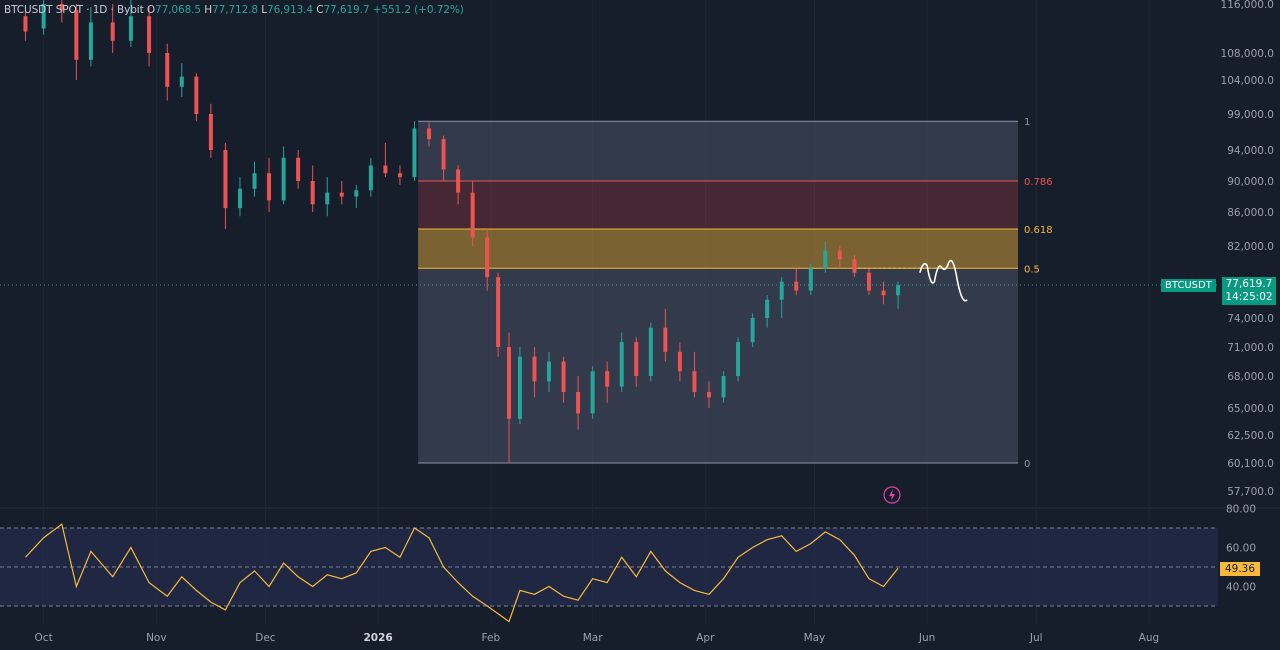 This screenshot has width=1280, height=650. I want to click on price-axis-label: 86,000.0, so click(1250, 213).